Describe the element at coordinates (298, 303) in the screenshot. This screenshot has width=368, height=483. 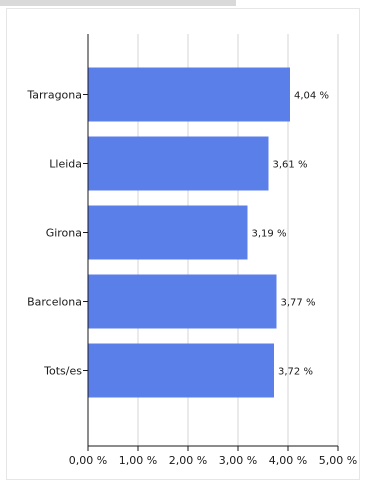
I see `data-label-3: 3,77 %` at that location.